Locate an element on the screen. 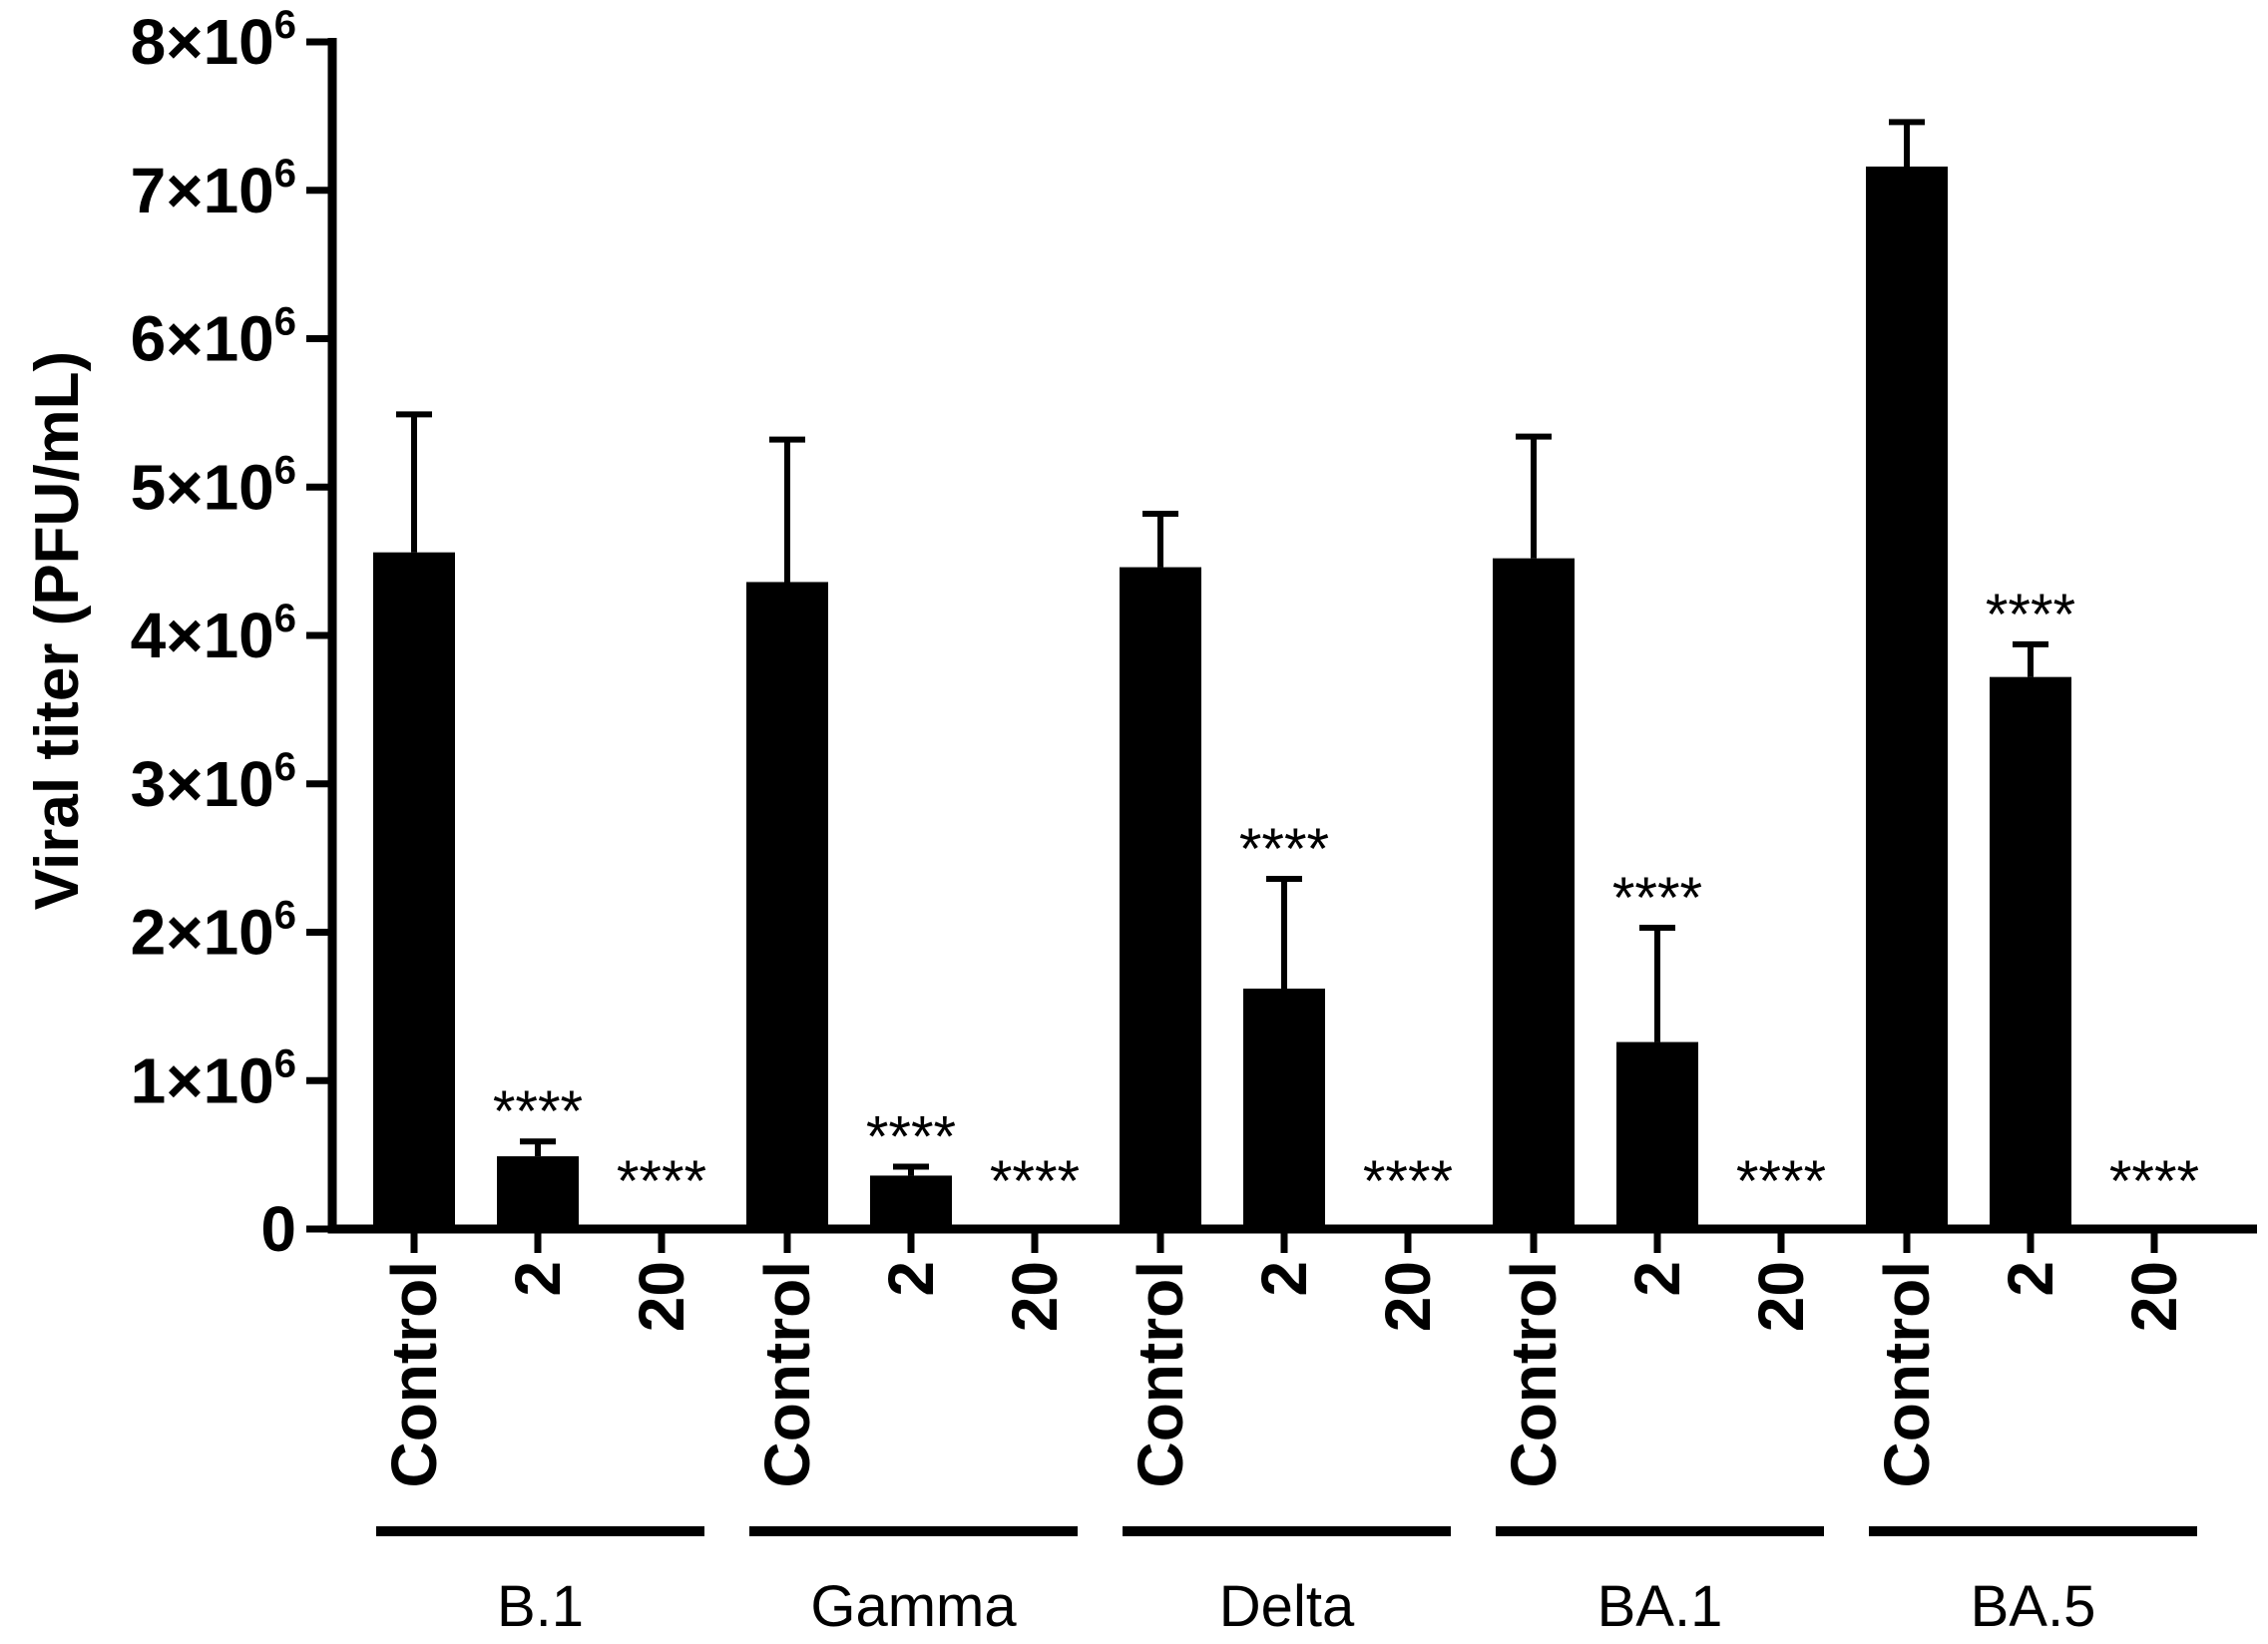 This screenshot has height=1644, width=2268. y-axis-label: Viral titer (PFU/mL) is located at coordinates (57, 630).